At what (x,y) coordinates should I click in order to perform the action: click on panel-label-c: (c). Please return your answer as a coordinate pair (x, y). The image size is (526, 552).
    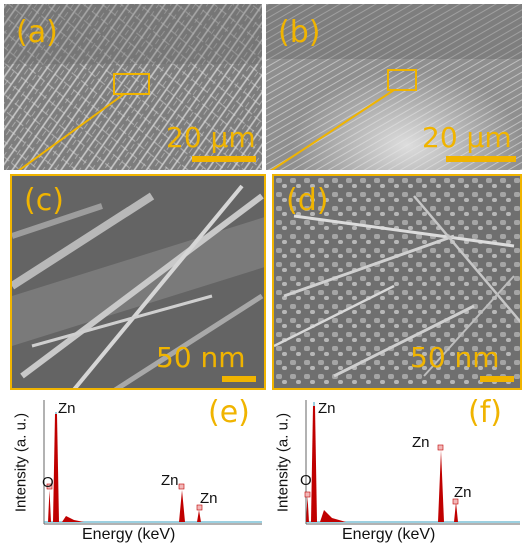
    Looking at the image, I should click on (44, 200).